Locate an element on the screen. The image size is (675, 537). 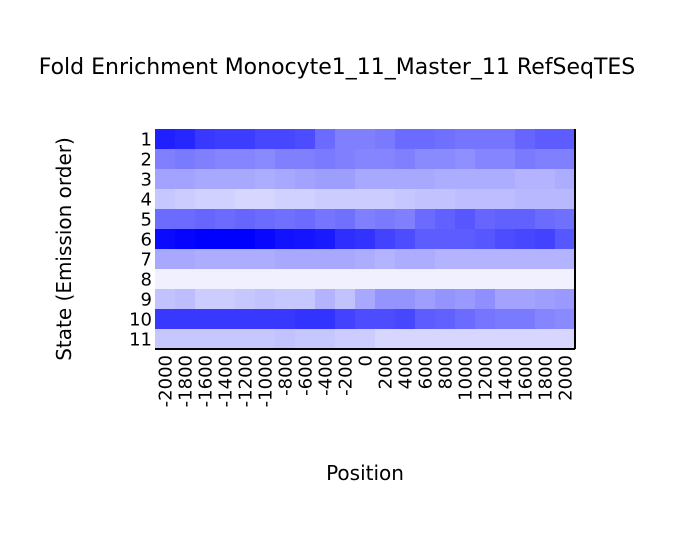
column-tick-label: 1600 is located at coordinates (526, 378).